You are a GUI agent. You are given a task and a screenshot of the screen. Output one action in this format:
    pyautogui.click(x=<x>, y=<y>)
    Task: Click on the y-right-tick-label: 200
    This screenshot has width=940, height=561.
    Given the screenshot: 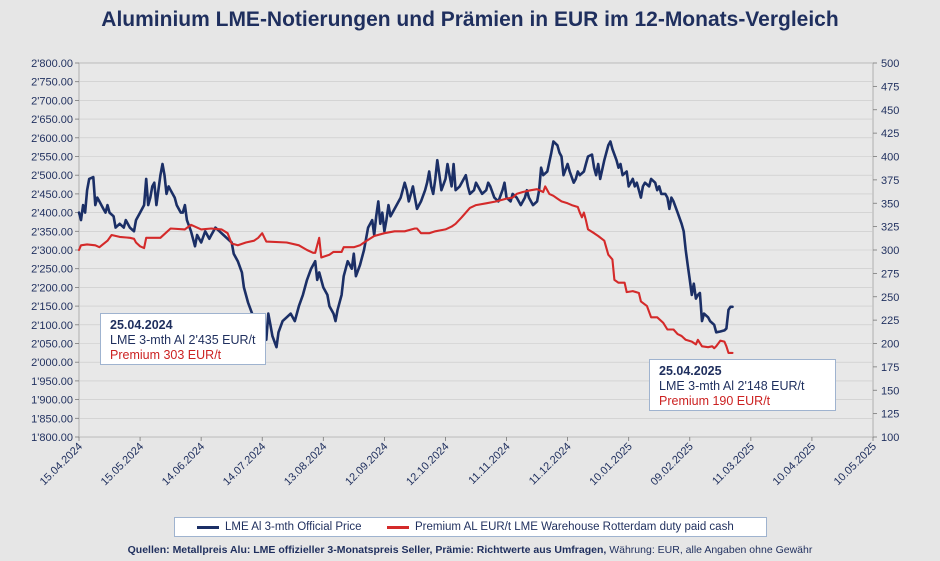 What is the action you would take?
    pyautogui.click(x=890, y=345)
    